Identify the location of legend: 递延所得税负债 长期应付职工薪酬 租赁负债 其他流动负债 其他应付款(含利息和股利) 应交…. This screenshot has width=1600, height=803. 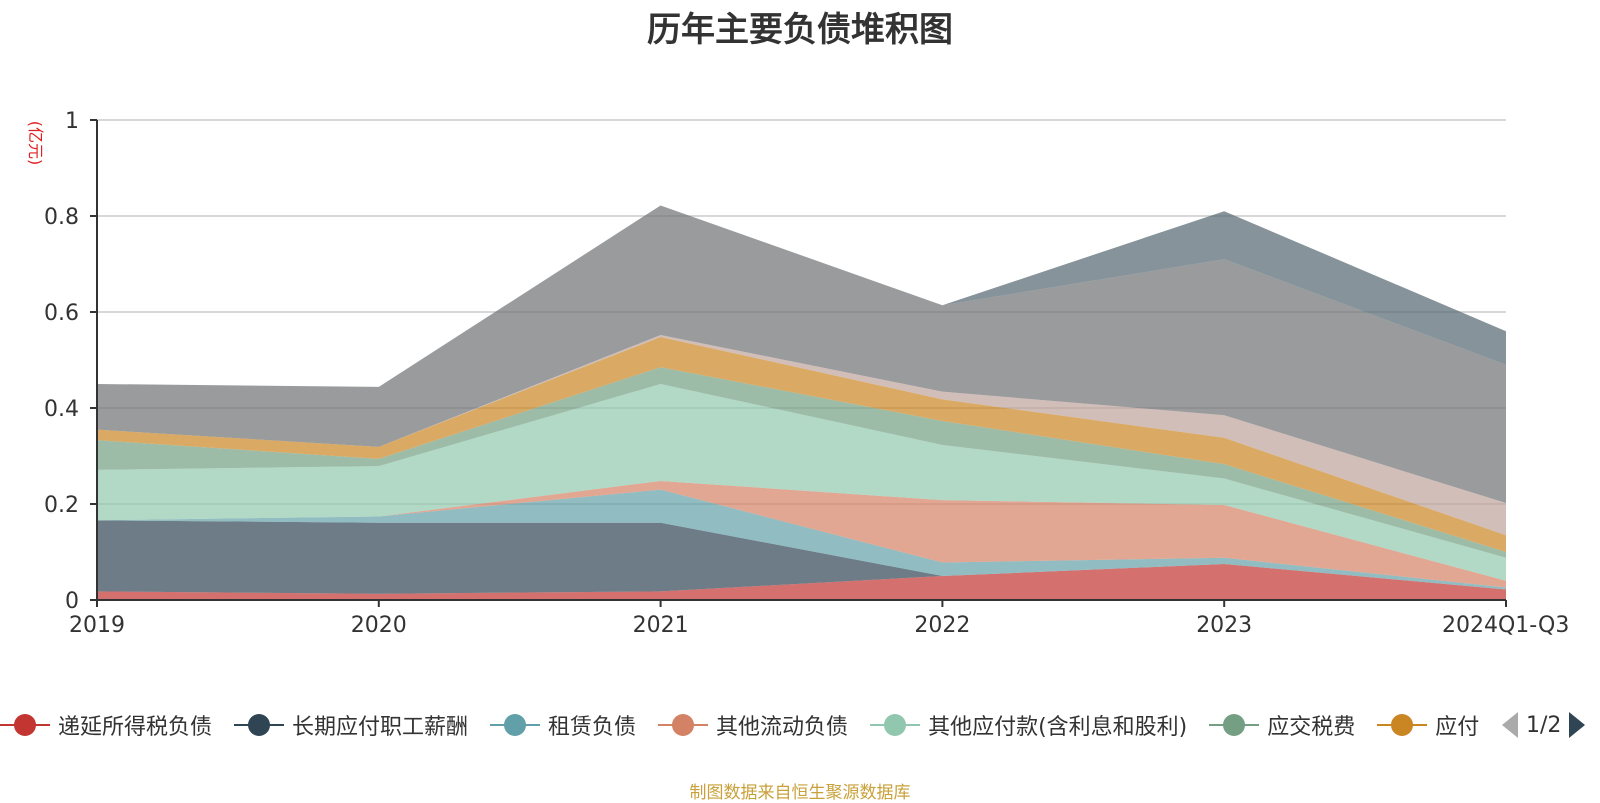
(800, 725).